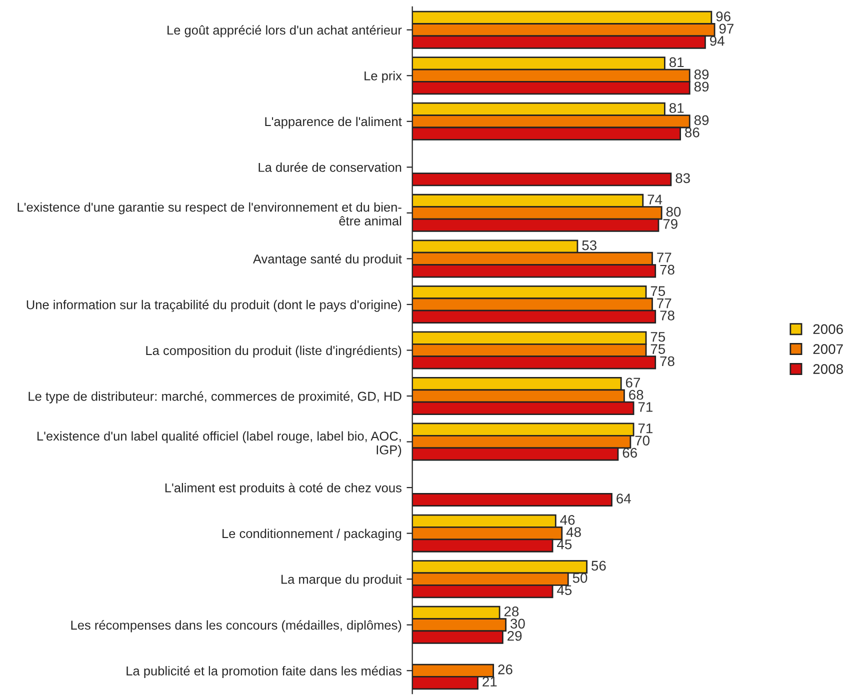 The height and width of the screenshot is (697, 859). What do you see at coordinates (489, 681) in the screenshot?
I see `data-label: 21` at bounding box center [489, 681].